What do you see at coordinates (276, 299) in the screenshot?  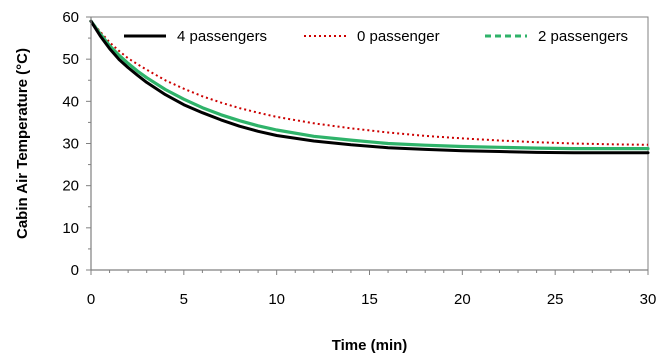 I see `x-tick-label: 10` at bounding box center [276, 299].